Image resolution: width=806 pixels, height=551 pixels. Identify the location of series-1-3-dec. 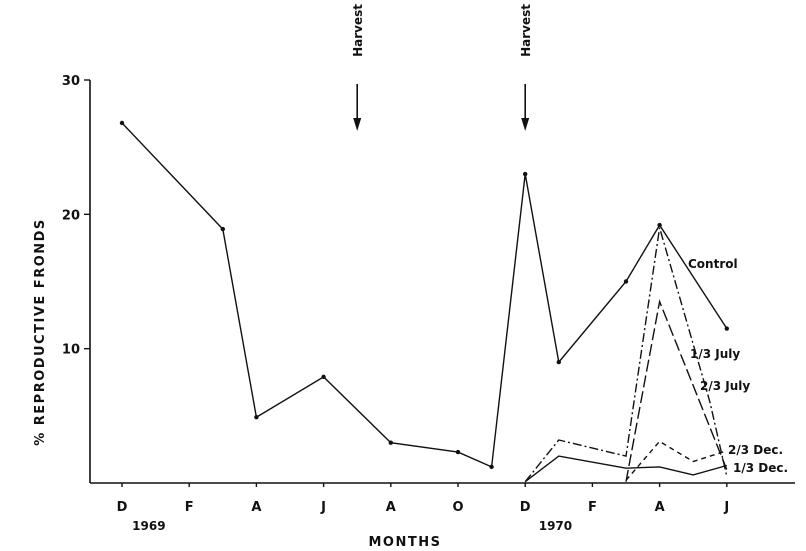
(625, 469).